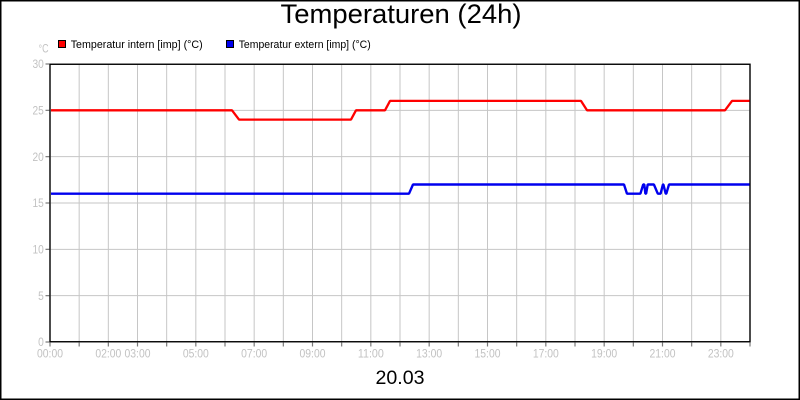  I want to click on svg-text: Temperatur intern [imp] (°C), so click(137, 45).